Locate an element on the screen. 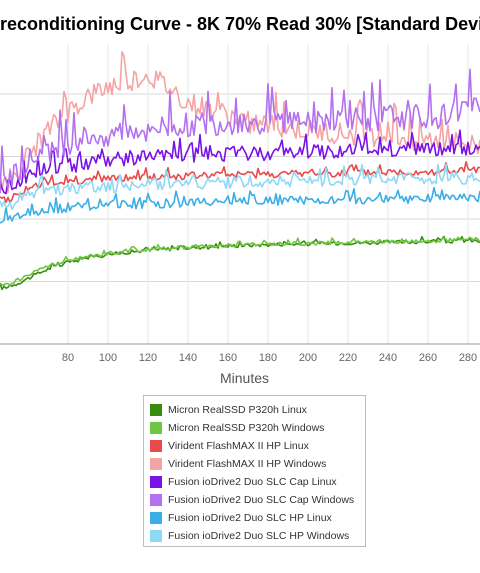 The height and width of the screenshot is (573, 480). x-tick-labels: 80 100 120 140 160 180 200 220 240 260 280 is located at coordinates (269, 358).